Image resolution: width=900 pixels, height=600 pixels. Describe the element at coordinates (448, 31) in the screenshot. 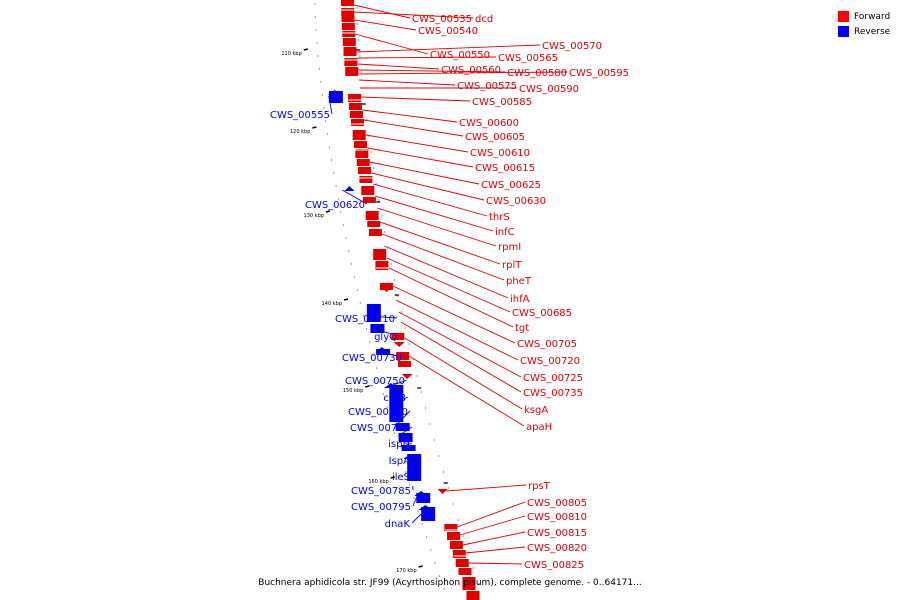

I see `gene-label: CWS_00540` at that location.